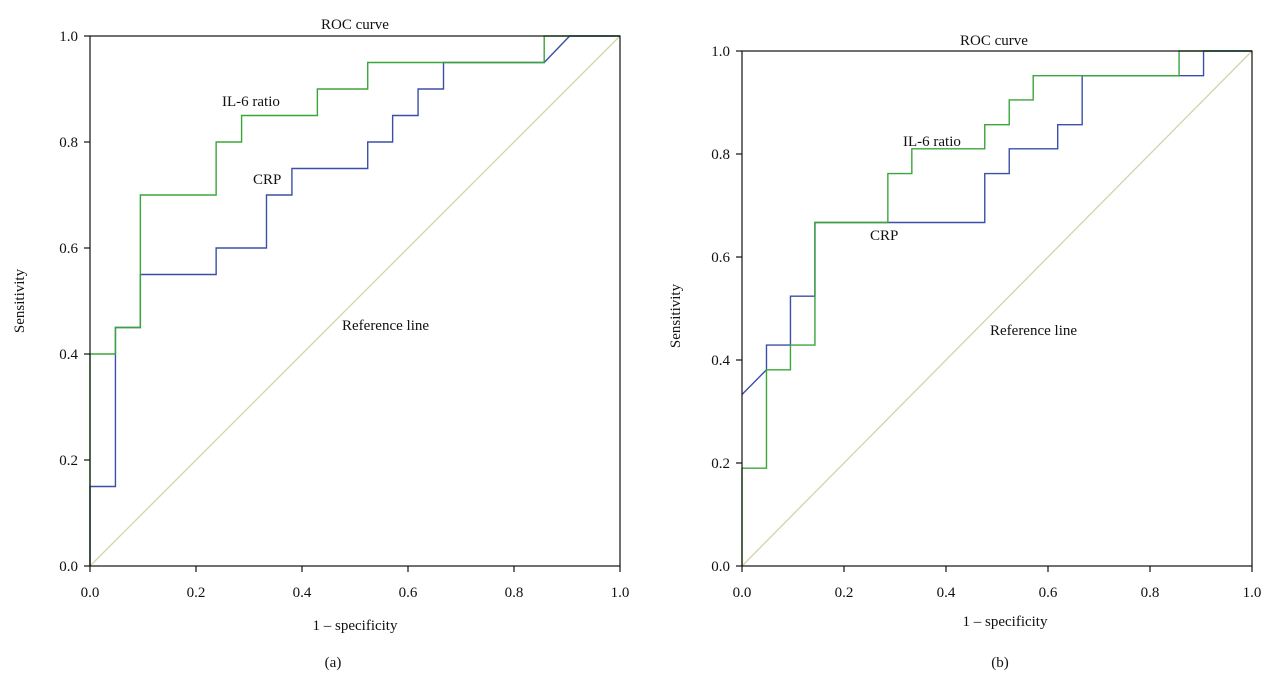 This screenshot has height=673, width=1270. I want to click on panel-label: (b), so click(1000, 663).